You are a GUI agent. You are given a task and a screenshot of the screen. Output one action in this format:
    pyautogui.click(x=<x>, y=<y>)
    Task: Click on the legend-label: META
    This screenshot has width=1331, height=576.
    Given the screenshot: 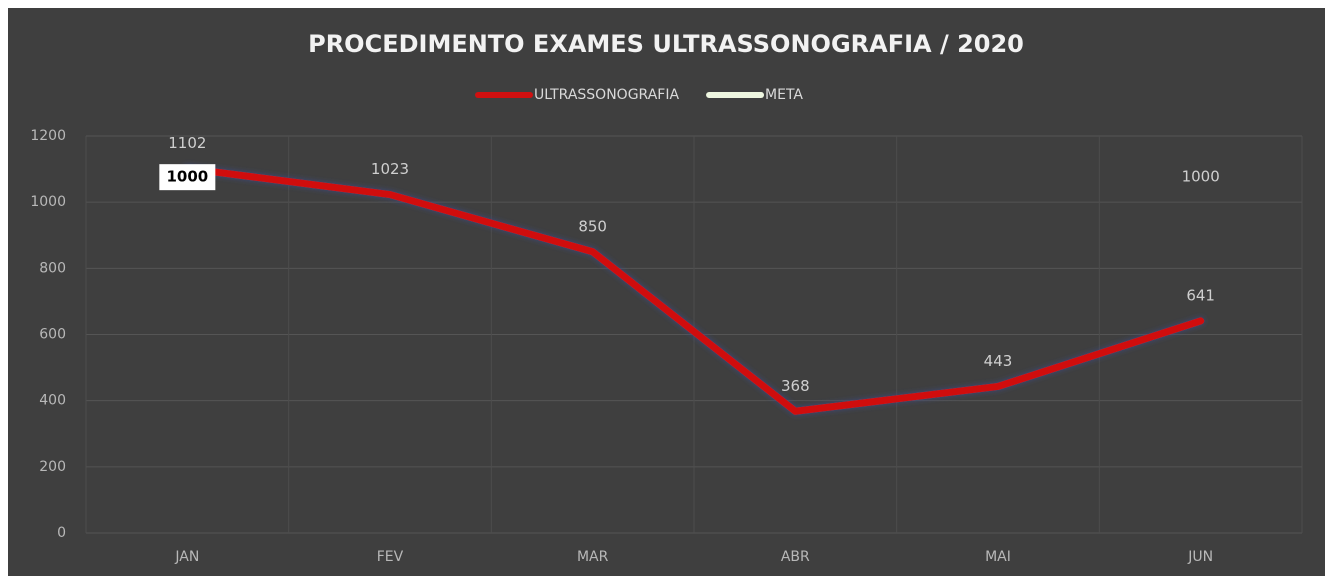 What is the action you would take?
    pyautogui.click(x=784, y=95)
    